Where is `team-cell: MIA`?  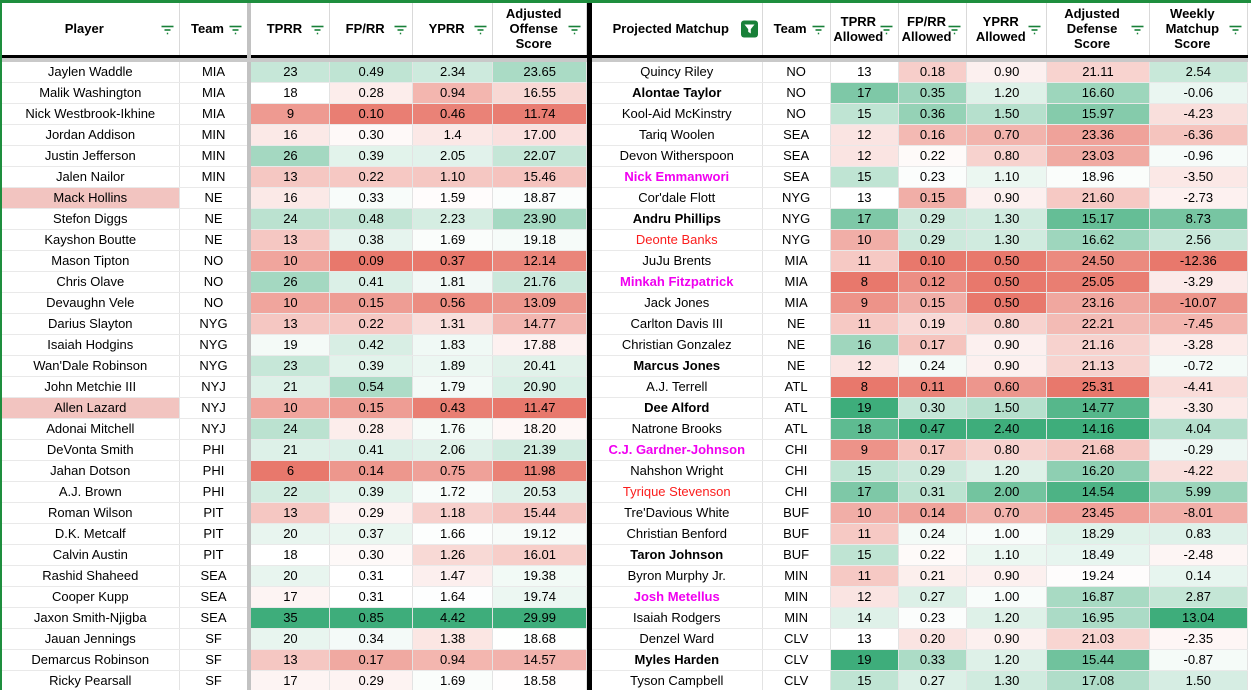 team-cell: MIA is located at coordinates (796, 303).